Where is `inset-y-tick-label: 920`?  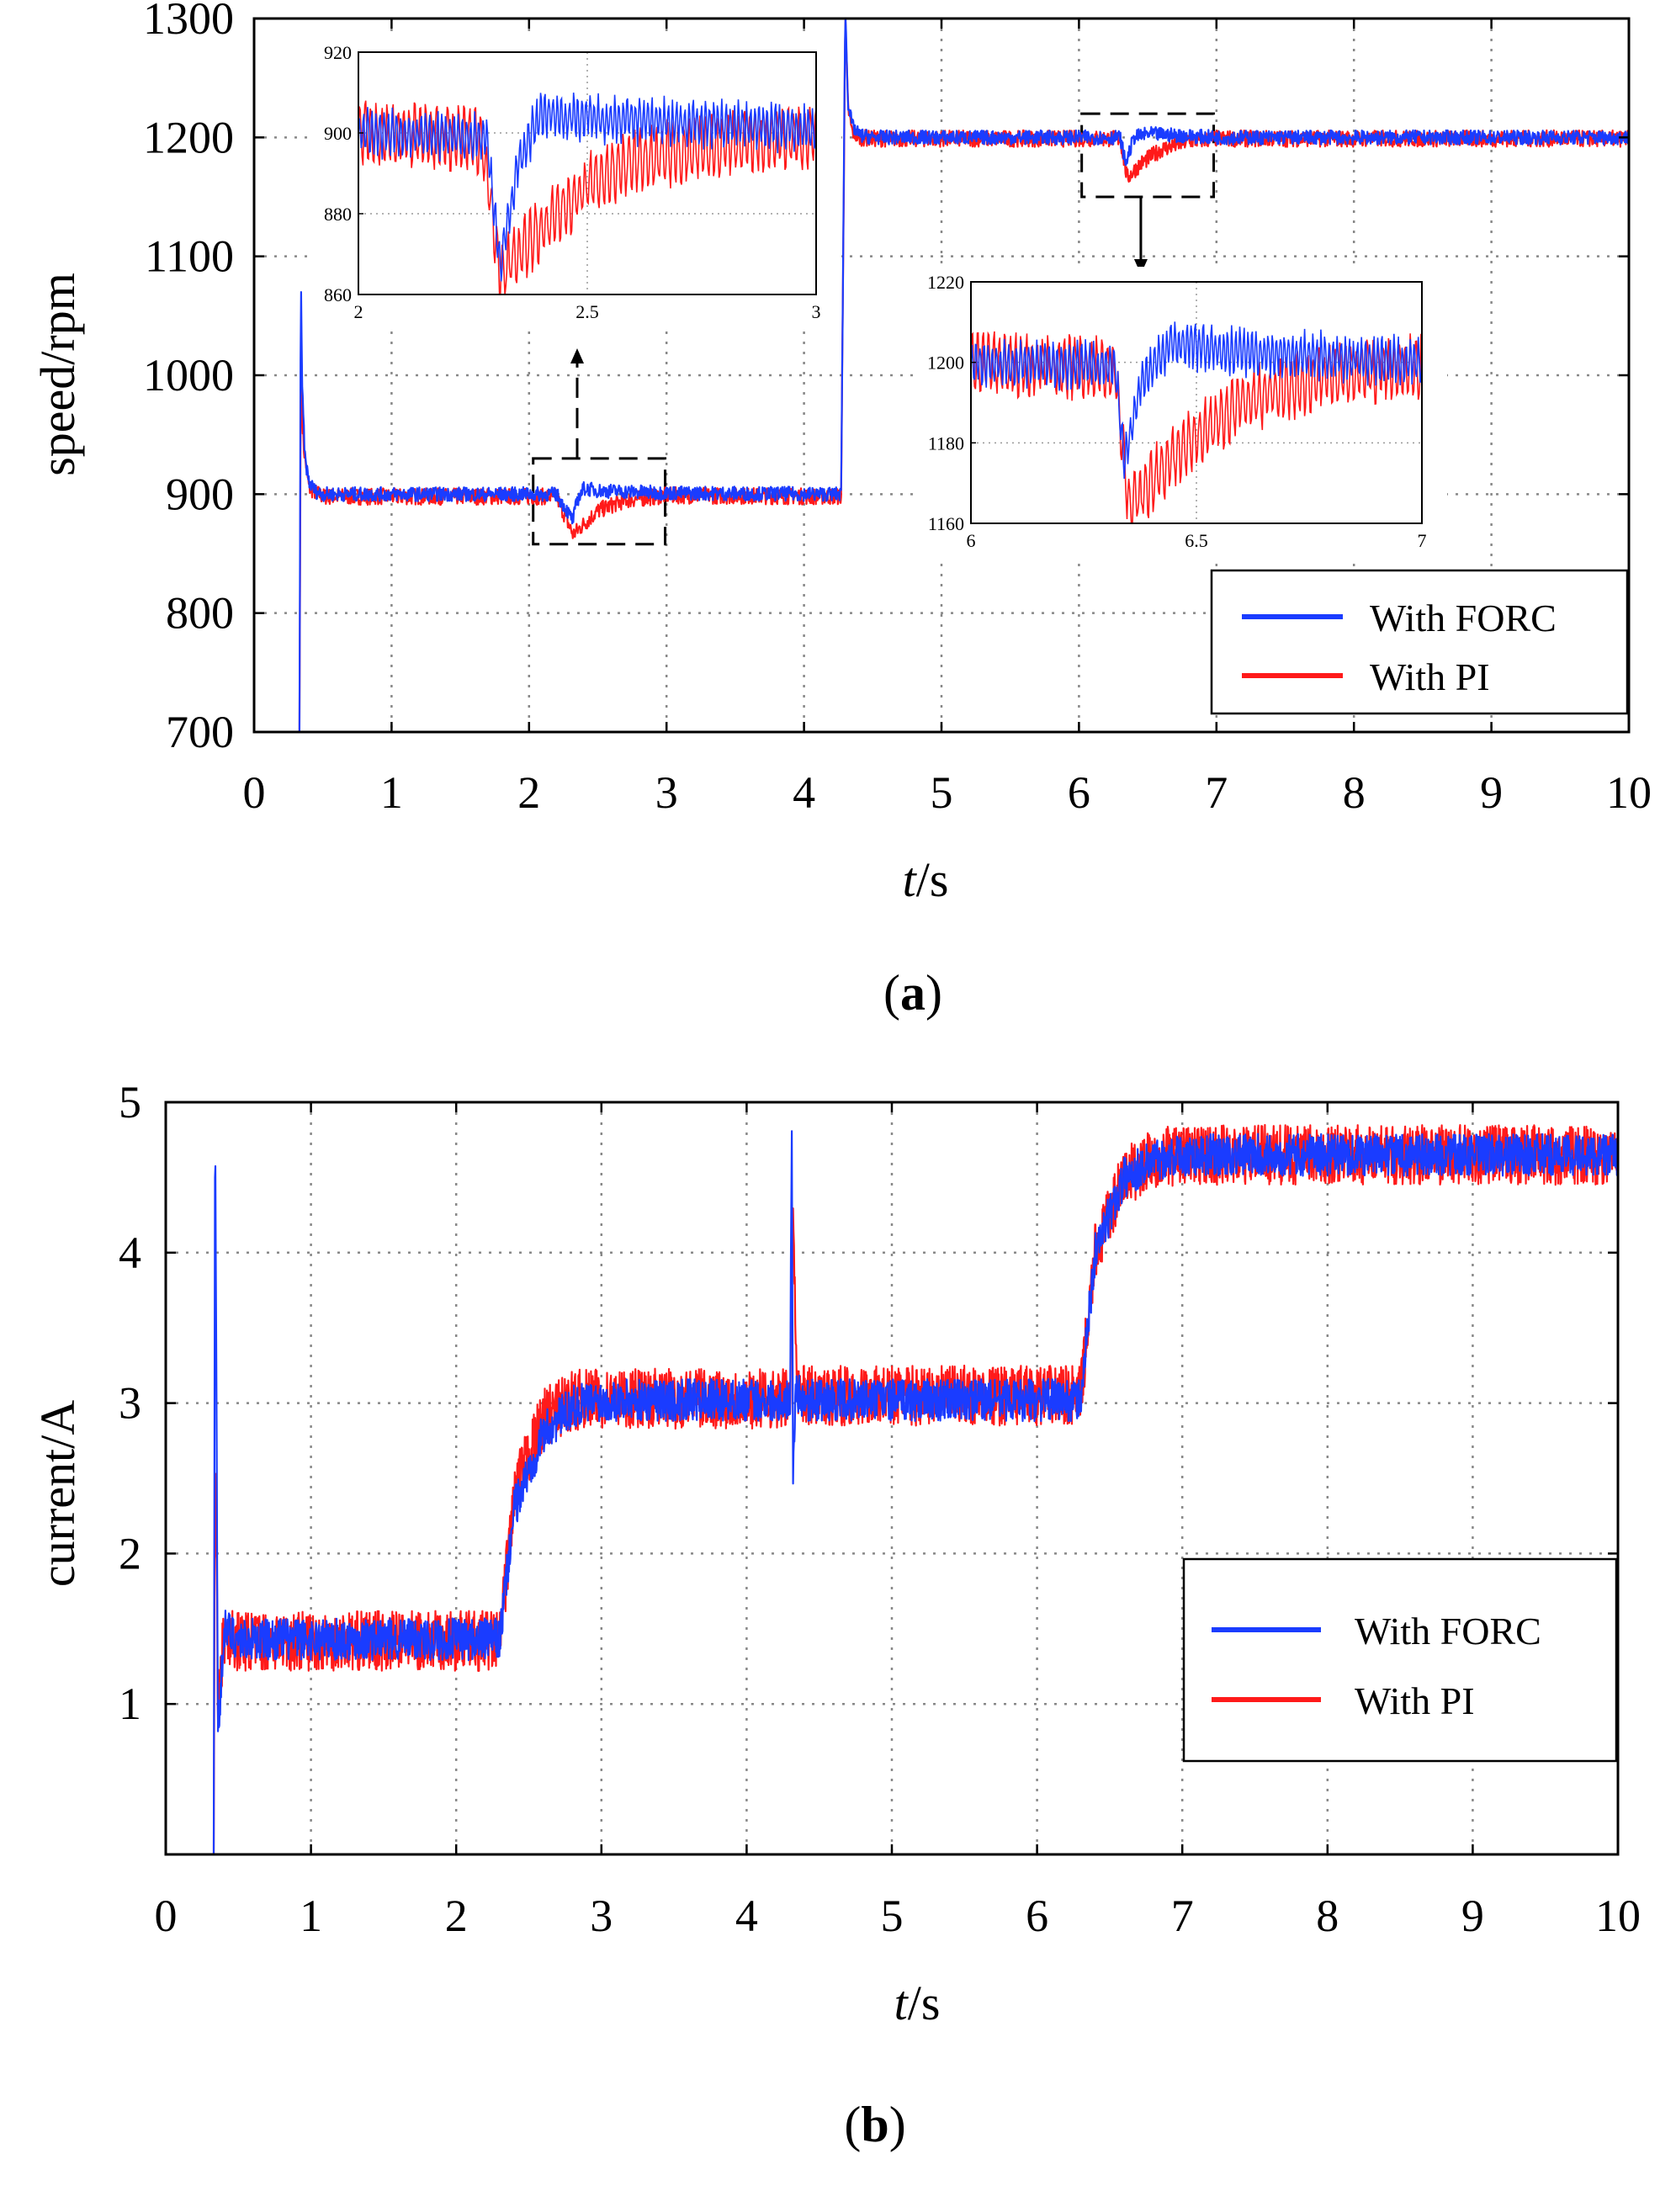 inset-y-tick-label: 920 is located at coordinates (338, 52).